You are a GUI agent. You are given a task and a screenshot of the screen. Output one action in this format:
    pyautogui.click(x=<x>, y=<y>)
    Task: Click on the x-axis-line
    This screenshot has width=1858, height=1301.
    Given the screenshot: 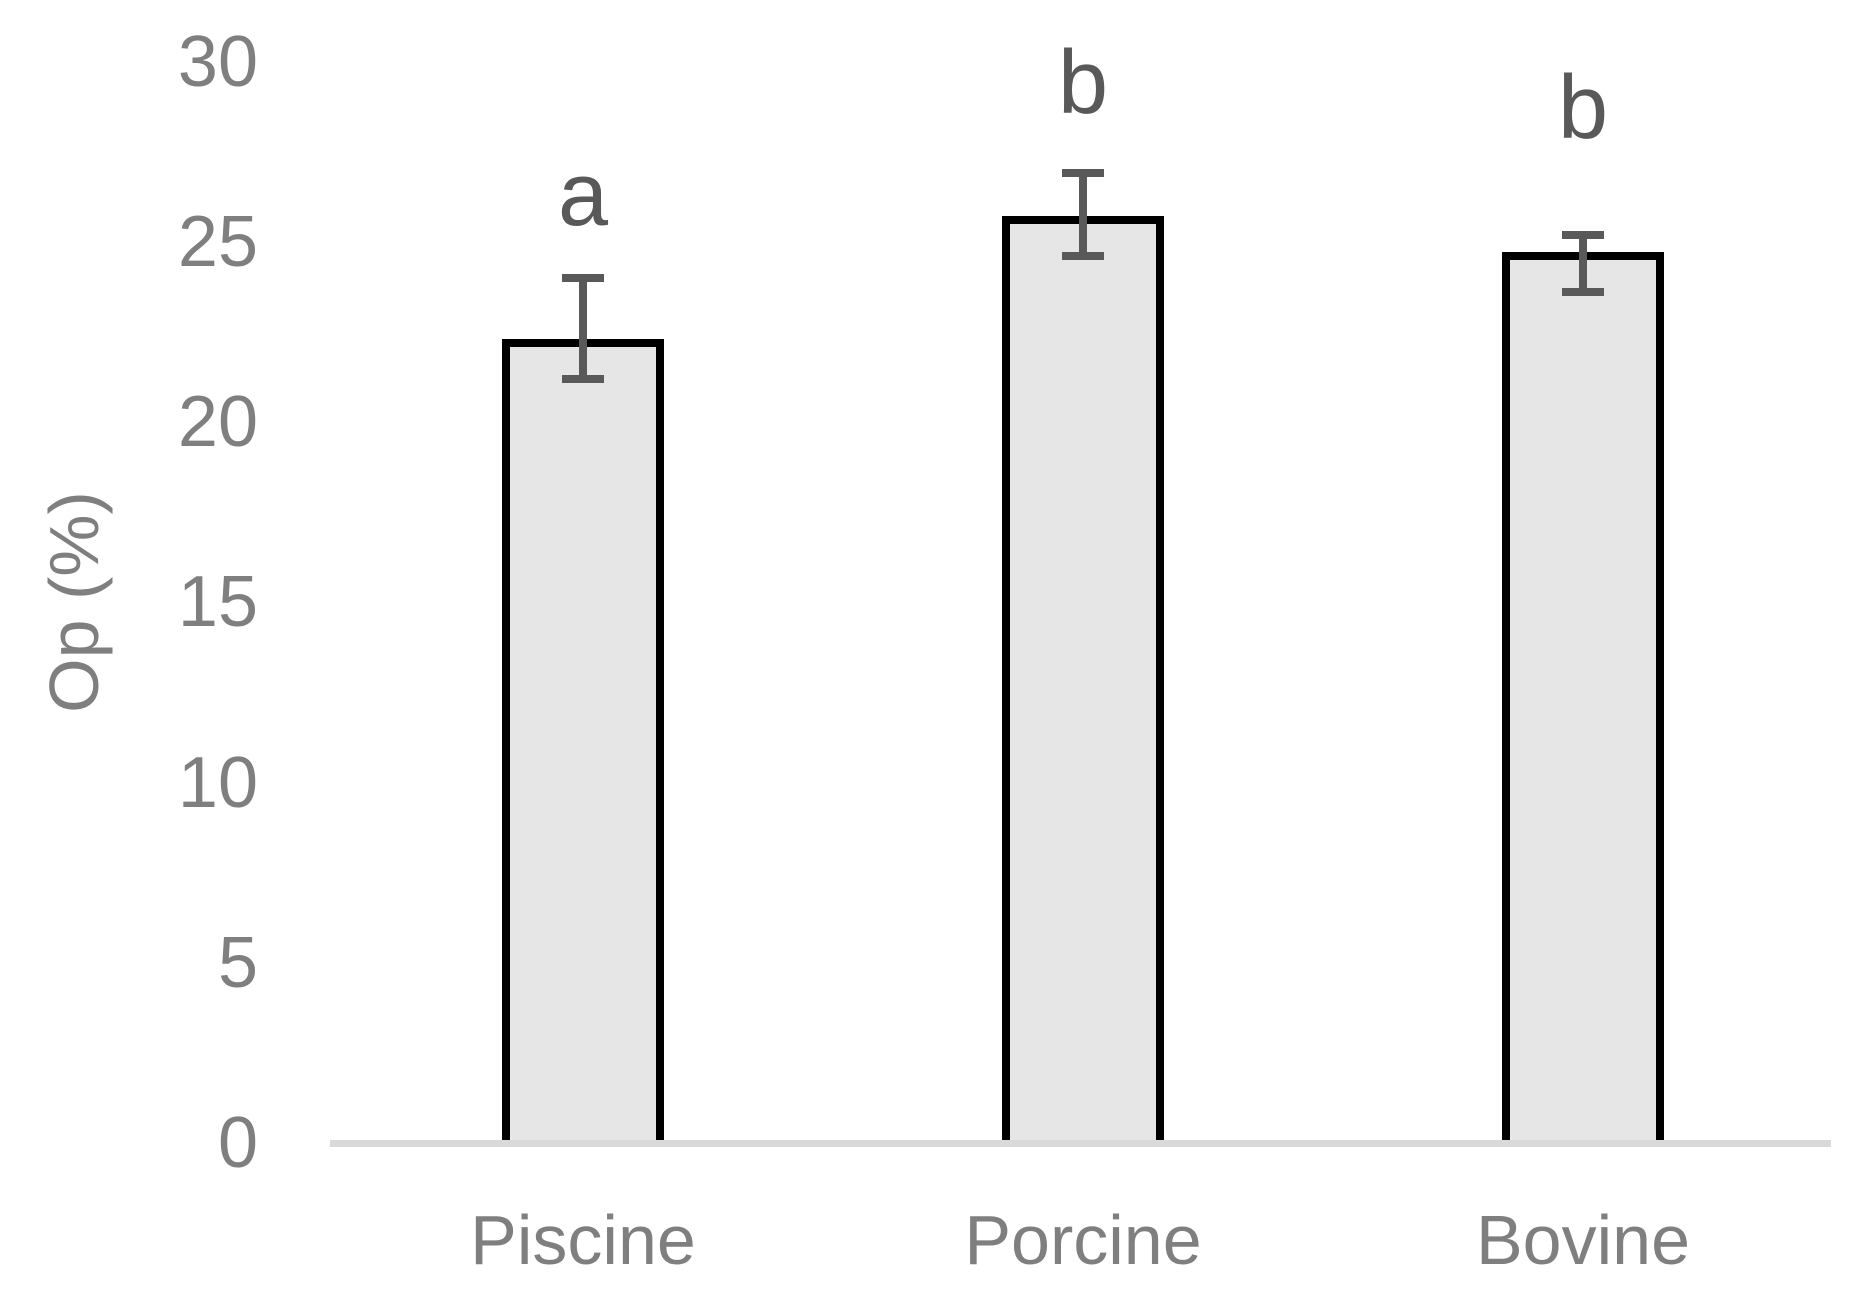 What is the action you would take?
    pyautogui.click(x=1080, y=1143)
    